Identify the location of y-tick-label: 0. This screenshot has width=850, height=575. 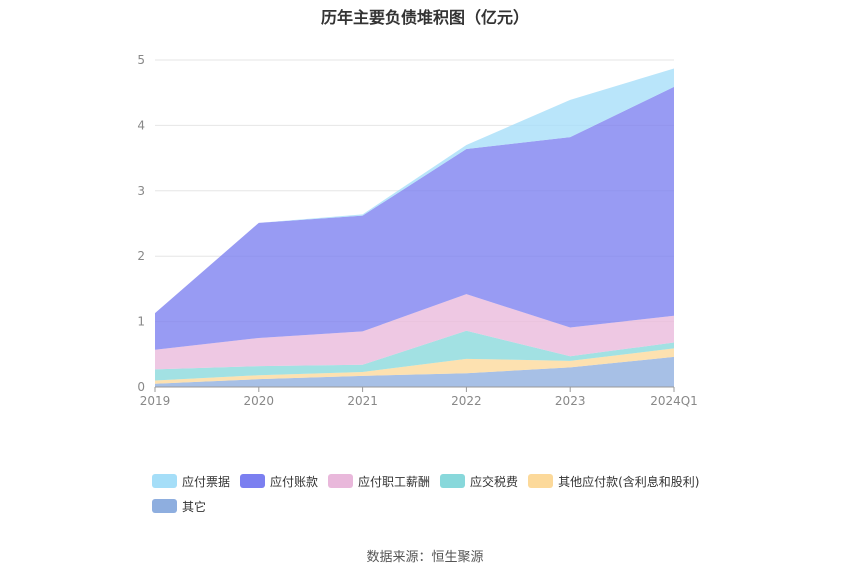
(141, 387).